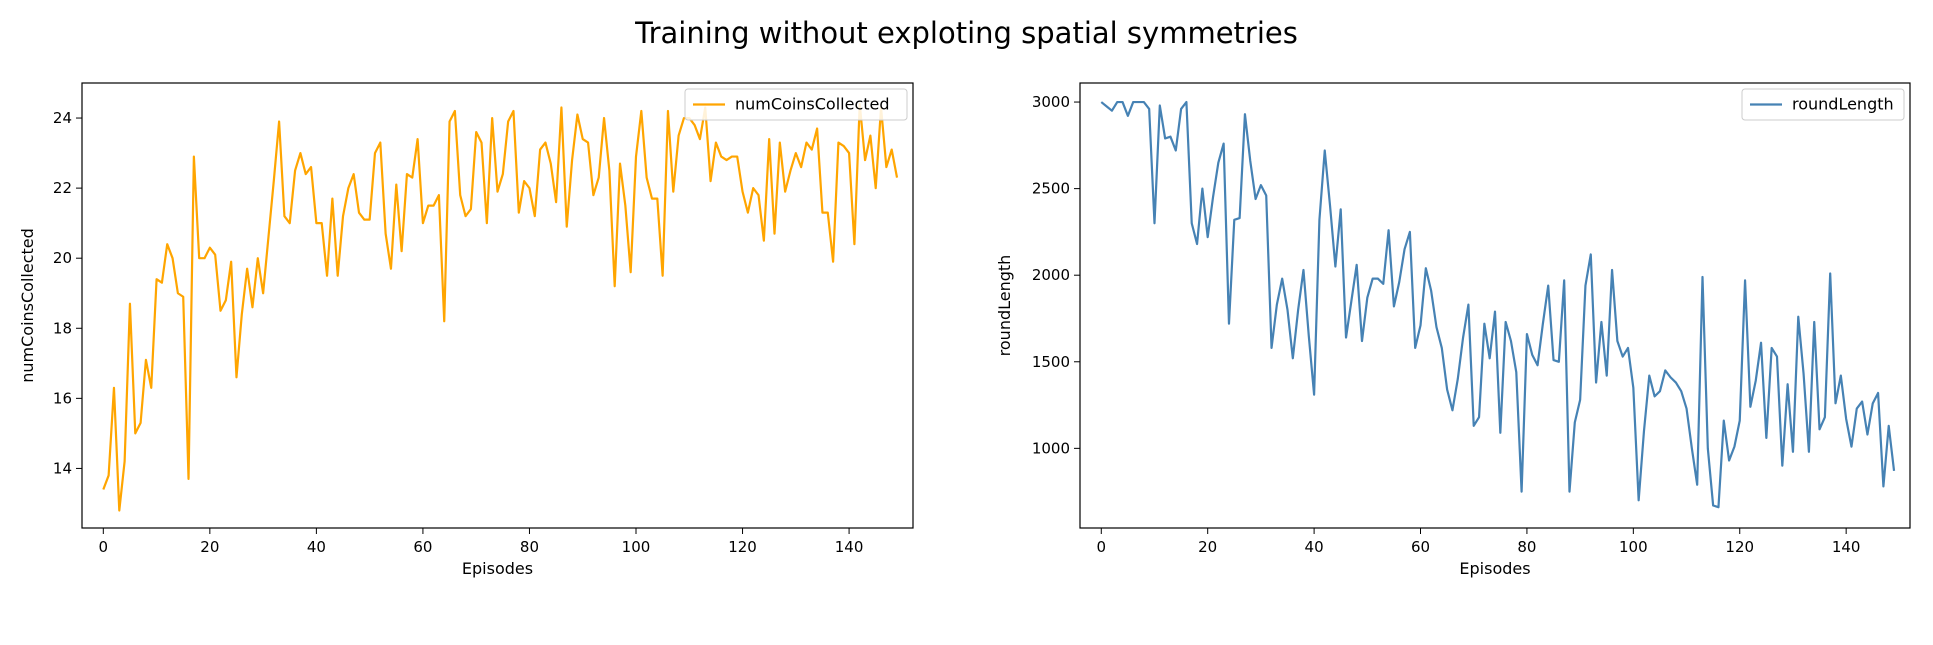 Image resolution: width=1933 pixels, height=645 pixels. What do you see at coordinates (62, 258) in the screenshot?
I see `y-tick-label: 20` at bounding box center [62, 258].